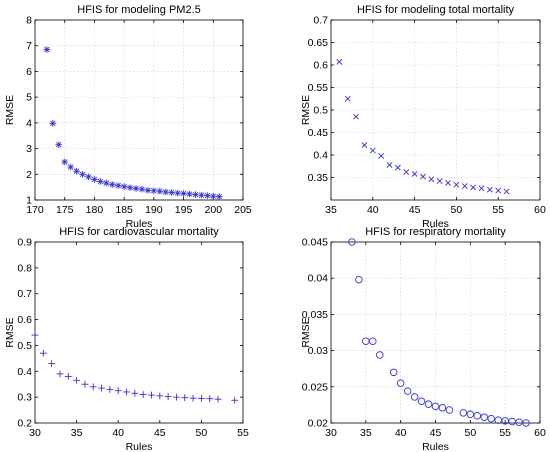 The height and width of the screenshot is (452, 550). What do you see at coordinates (470, 433) in the screenshot?
I see `chart-4-xtick-label: 50` at bounding box center [470, 433].